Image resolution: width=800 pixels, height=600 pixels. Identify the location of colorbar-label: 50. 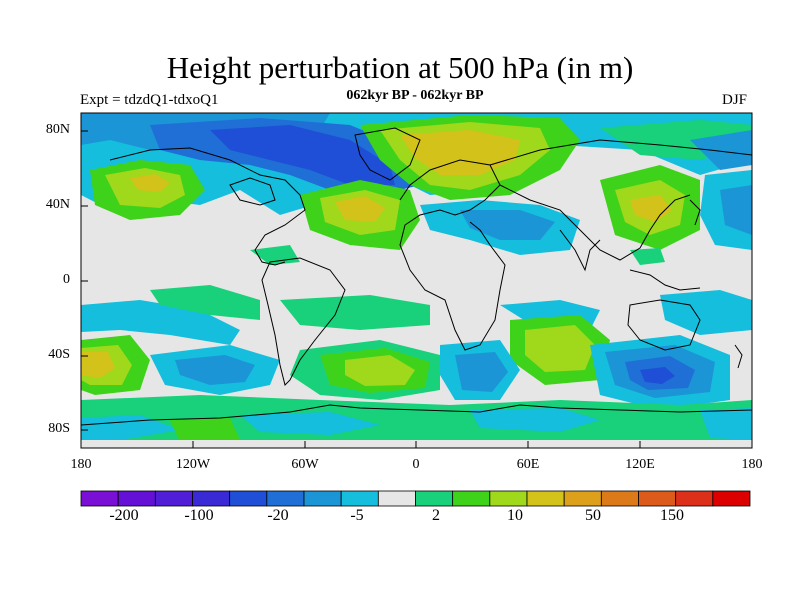
(593, 515).